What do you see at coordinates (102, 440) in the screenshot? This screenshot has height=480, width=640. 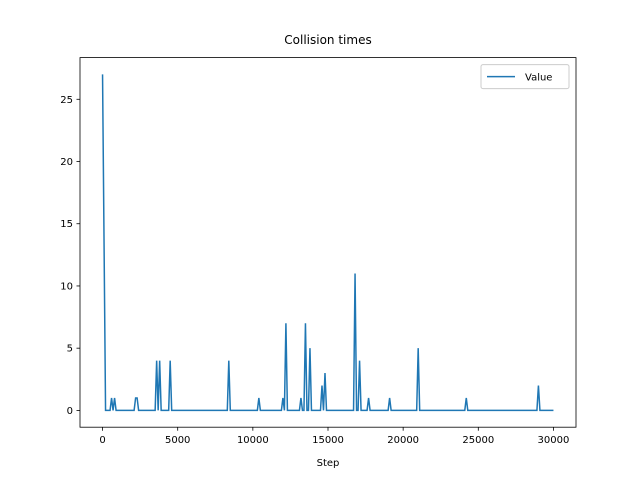 I see `x-tick-label: 0` at bounding box center [102, 440].